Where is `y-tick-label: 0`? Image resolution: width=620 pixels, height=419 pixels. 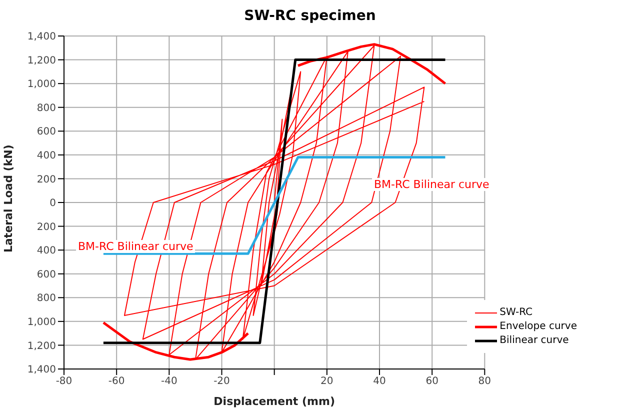 y-tick-label: 0 is located at coordinates (53, 204).